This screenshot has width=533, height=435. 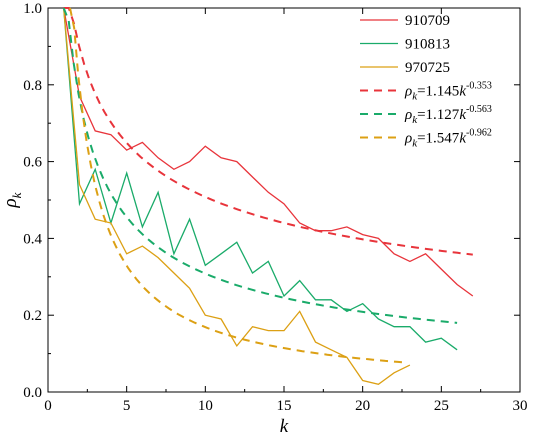 What do you see at coordinates (520, 406) in the screenshot?
I see `x-tick-label: 30` at bounding box center [520, 406].